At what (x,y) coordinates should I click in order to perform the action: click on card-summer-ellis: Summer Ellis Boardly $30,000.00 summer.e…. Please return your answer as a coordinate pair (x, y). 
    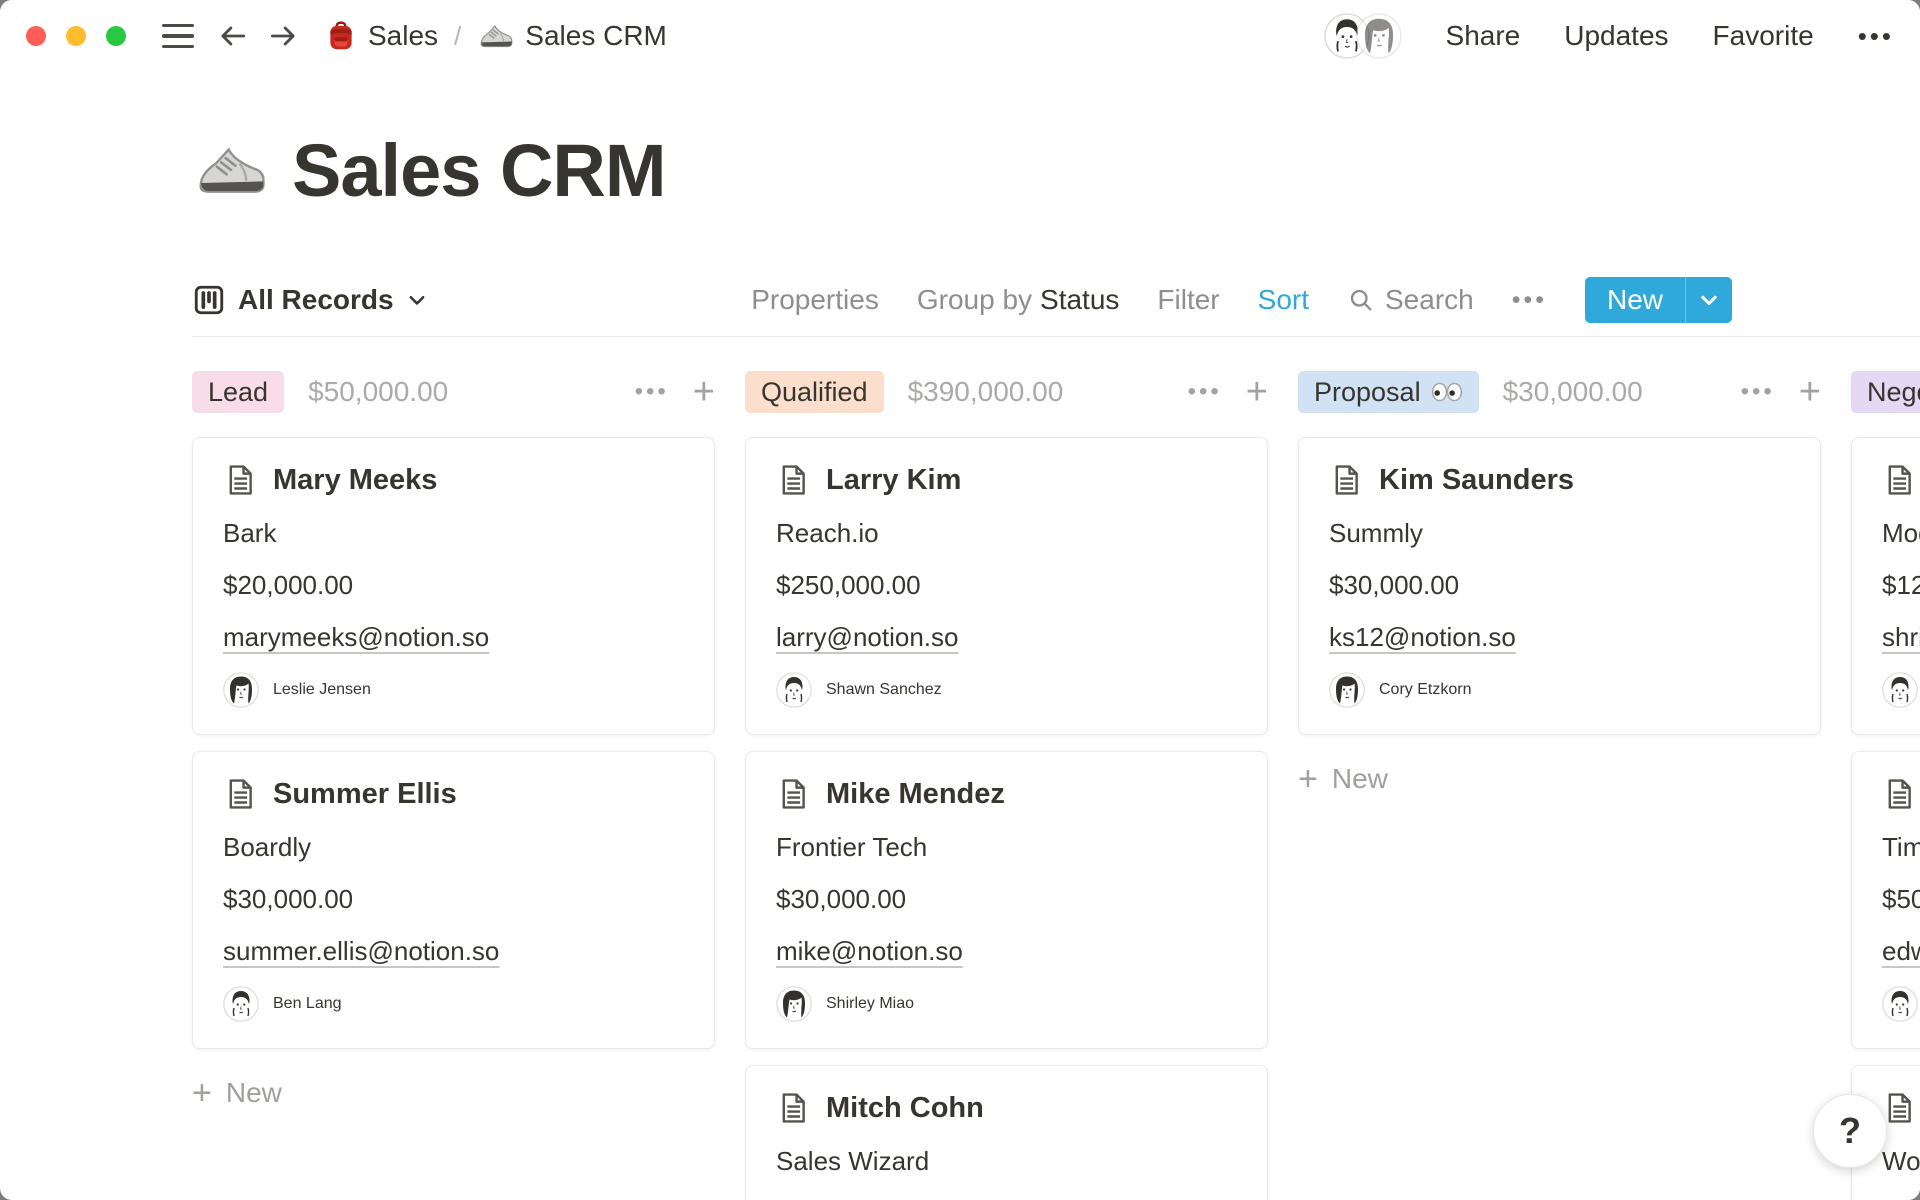
    Looking at the image, I should click on (453, 900).